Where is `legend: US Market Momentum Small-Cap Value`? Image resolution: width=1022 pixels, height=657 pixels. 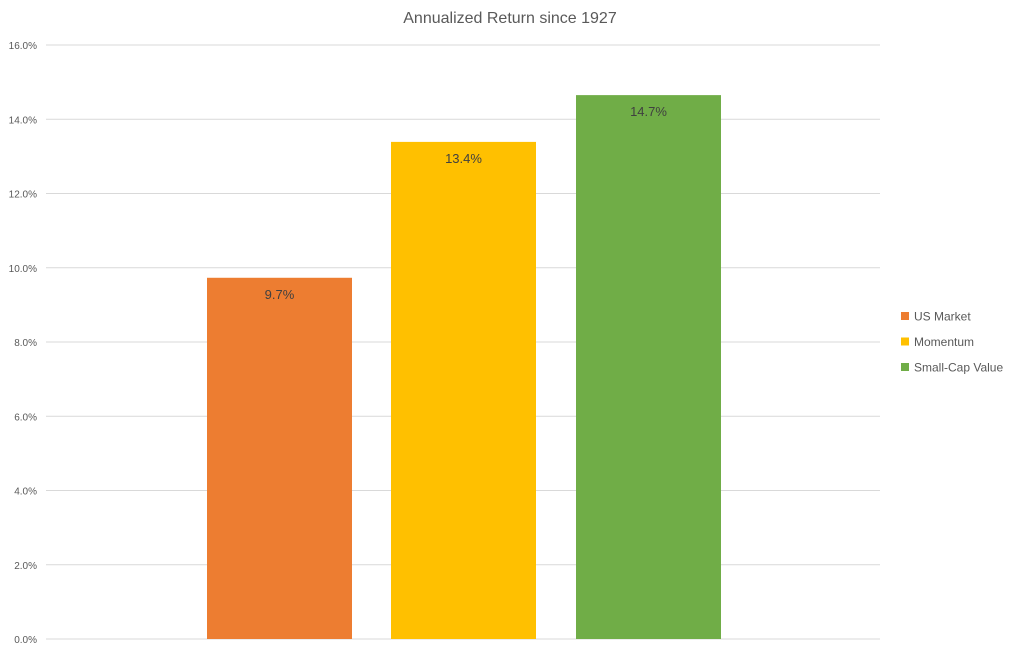
legend: US Market Momentum Small-Cap Value is located at coordinates (952, 342).